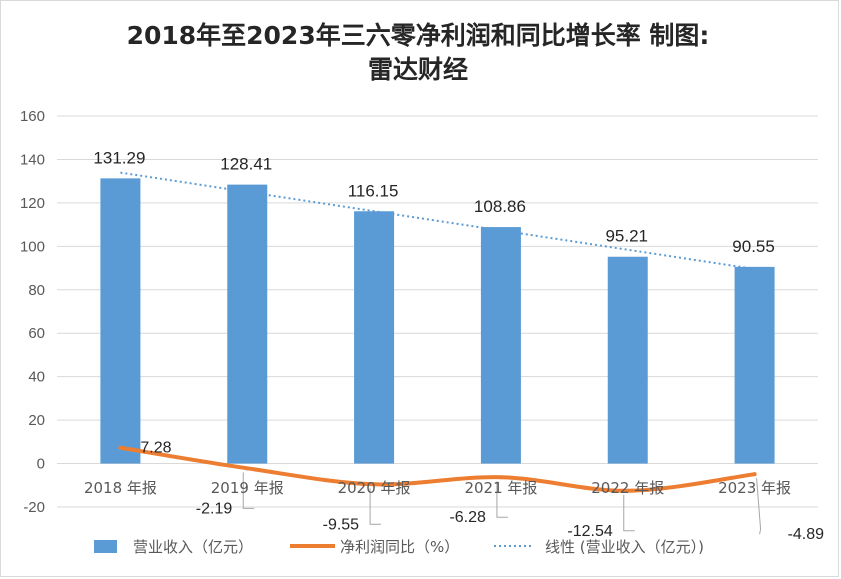 Image resolution: width=841 pixels, height=579 pixels. What do you see at coordinates (120, 488) in the screenshot?
I see `x-category-label: 2018 年报` at bounding box center [120, 488].